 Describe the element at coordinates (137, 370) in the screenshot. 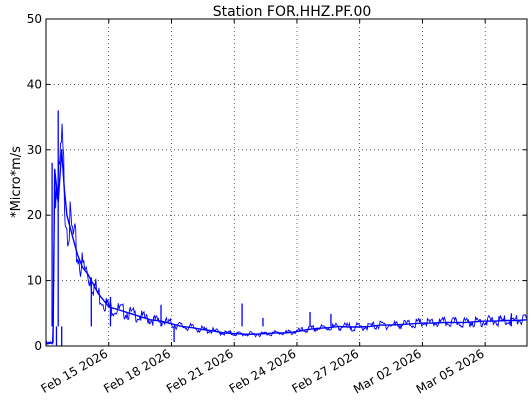

I see `x-tick-label: Feb 18 2026` at that location.